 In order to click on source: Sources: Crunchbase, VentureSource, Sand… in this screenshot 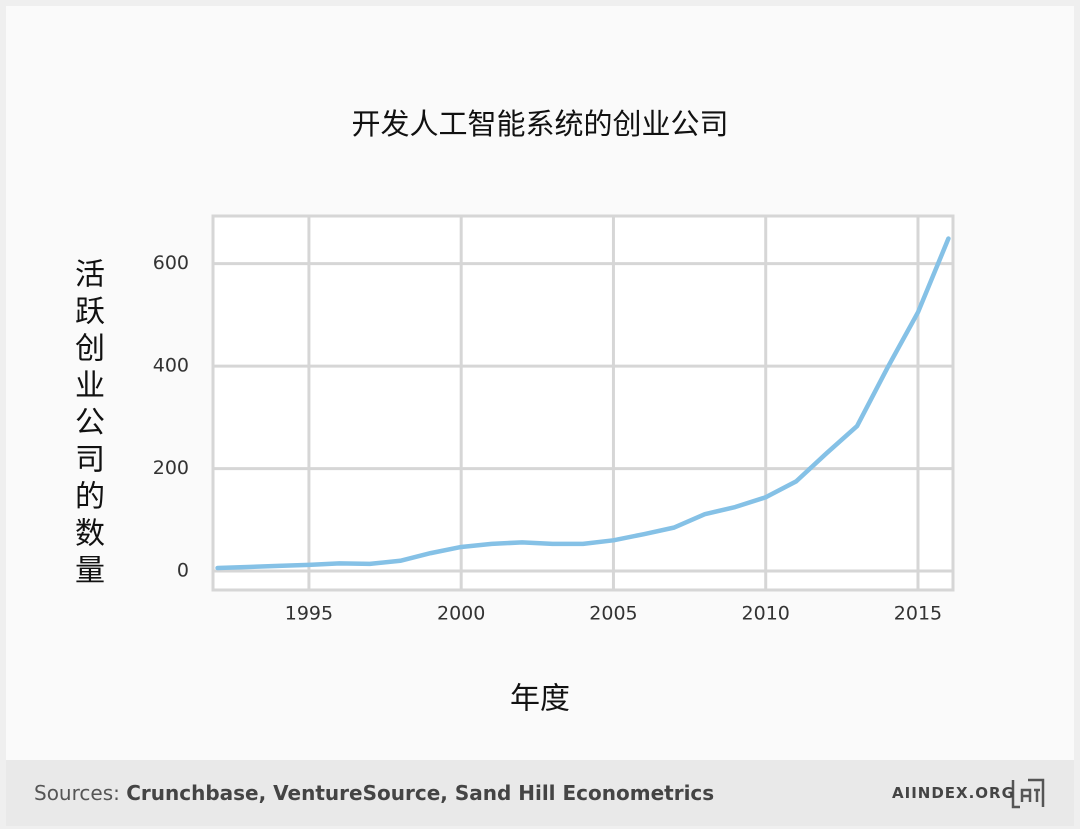, I will do `click(374, 793)`.